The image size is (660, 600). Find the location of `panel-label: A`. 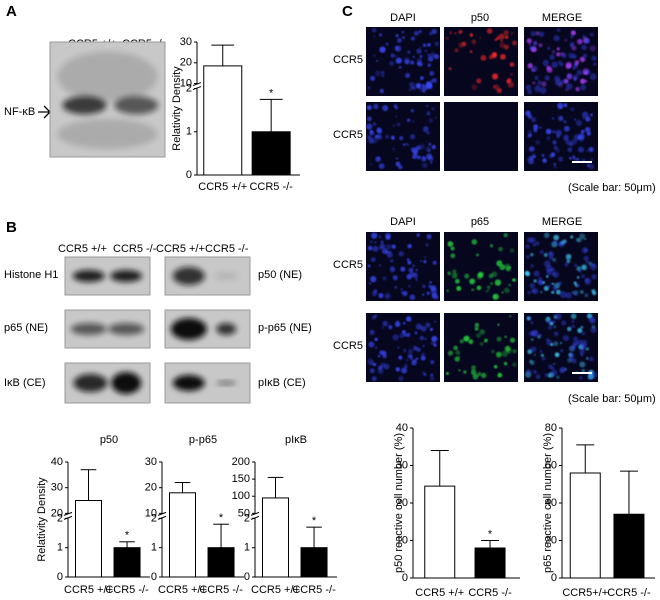

panel-label: A is located at coordinates (11, 11).